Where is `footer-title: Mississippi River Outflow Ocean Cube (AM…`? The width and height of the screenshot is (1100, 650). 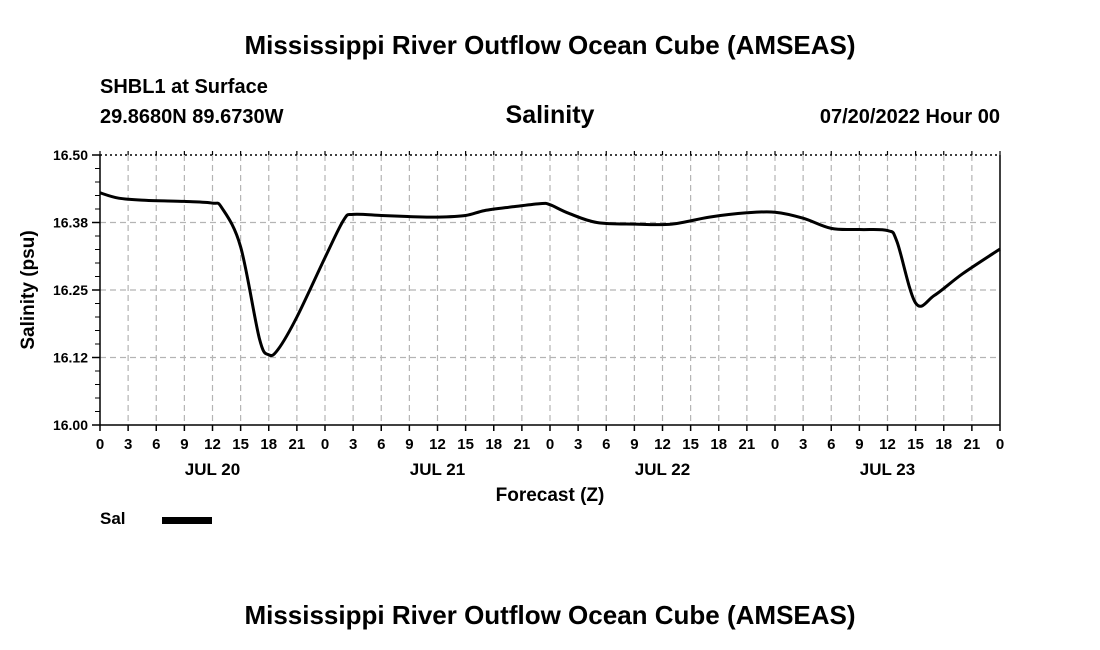
footer-title: Mississippi River Outflow Ocean Cube (AM… is located at coordinates (550, 615).